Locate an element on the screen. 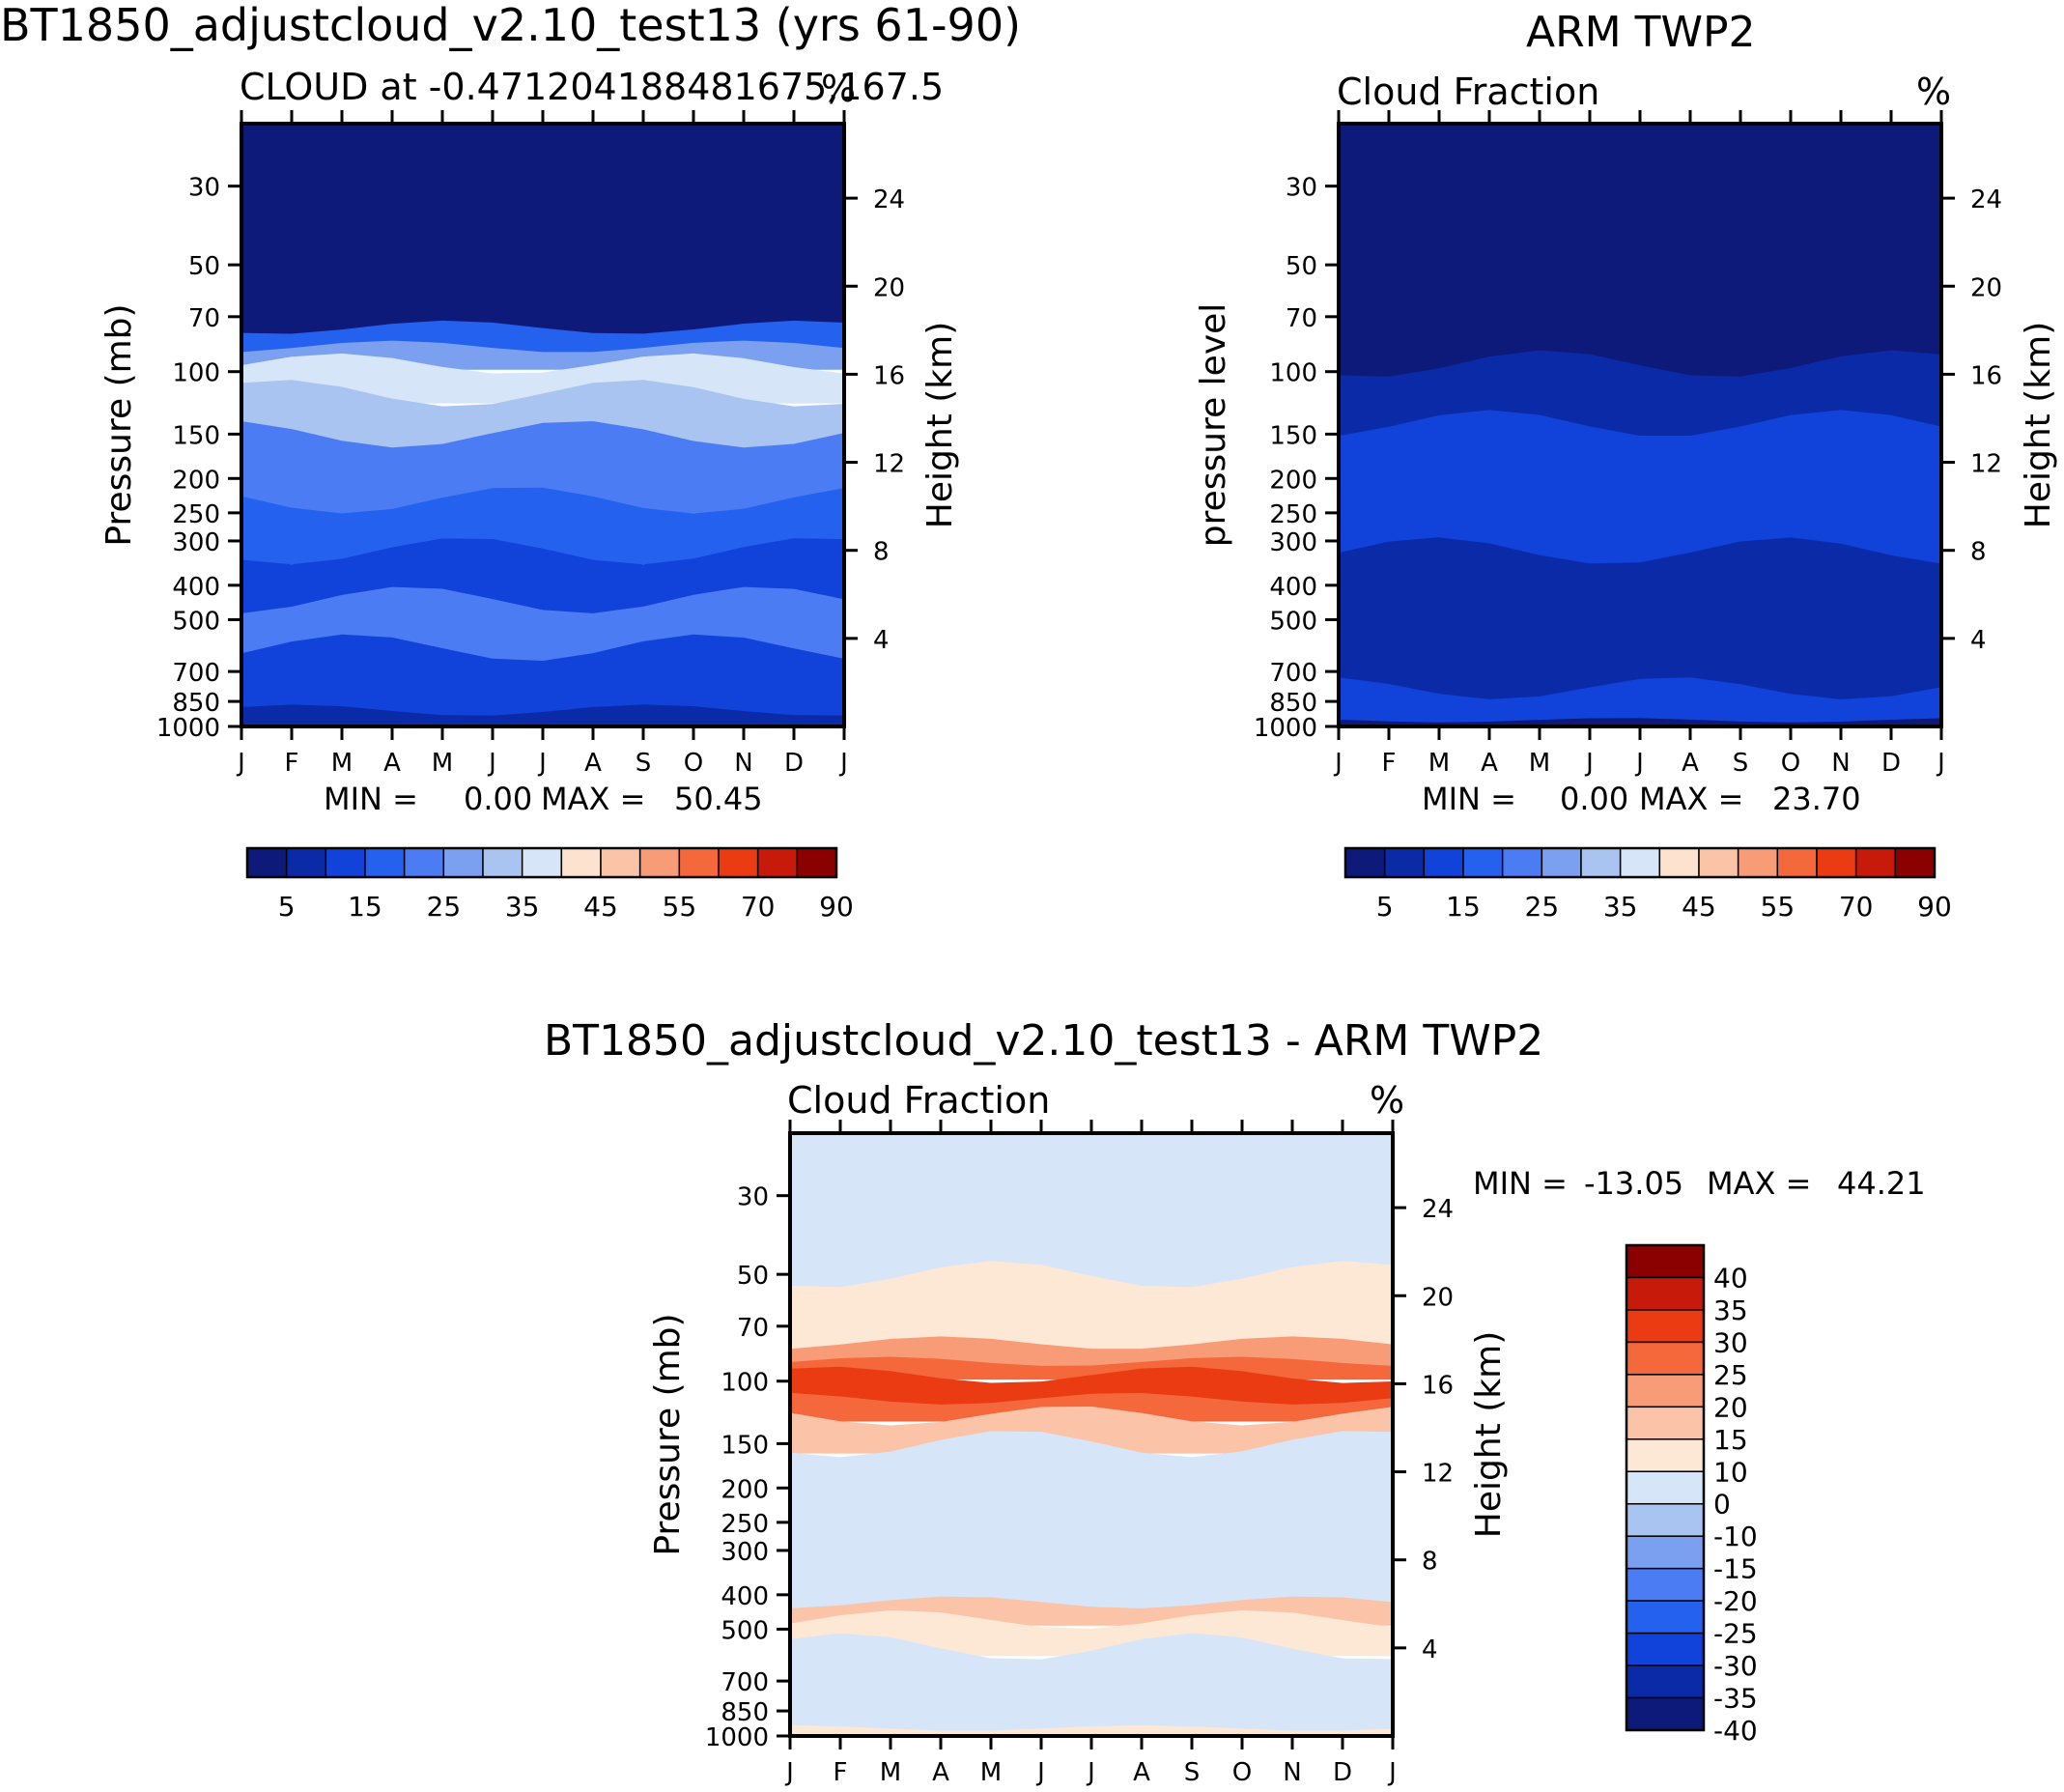 The image size is (2064, 1792). diff-units: % is located at coordinates (1387, 1100).